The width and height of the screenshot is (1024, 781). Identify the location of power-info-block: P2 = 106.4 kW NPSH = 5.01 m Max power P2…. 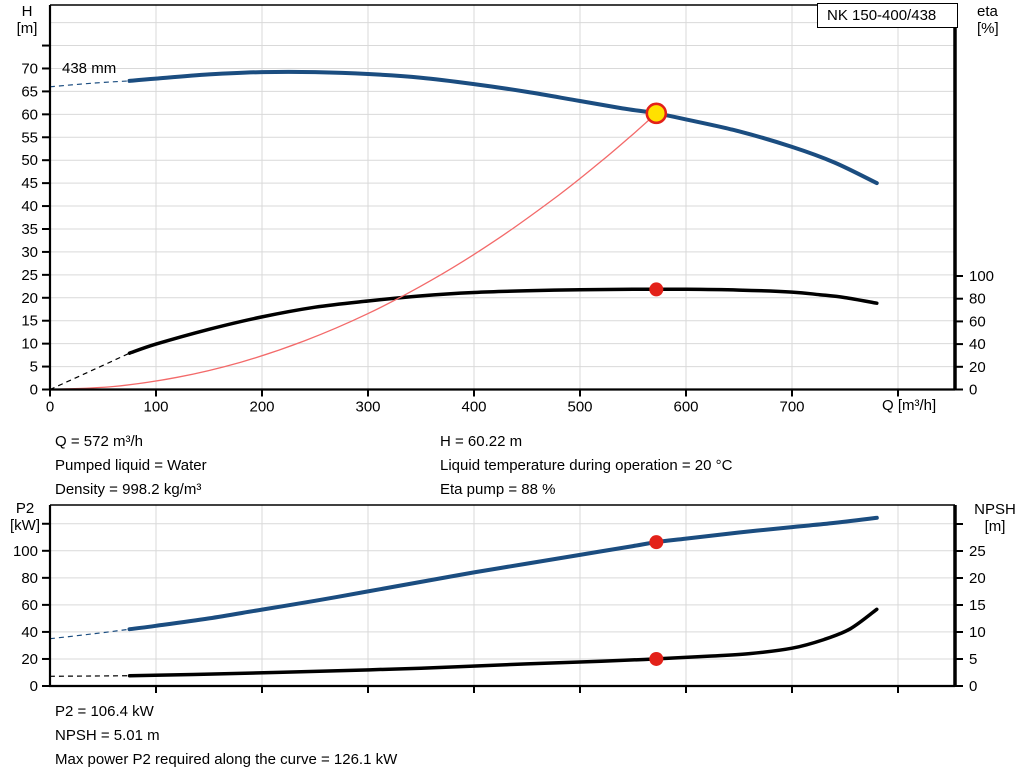
(226, 736).